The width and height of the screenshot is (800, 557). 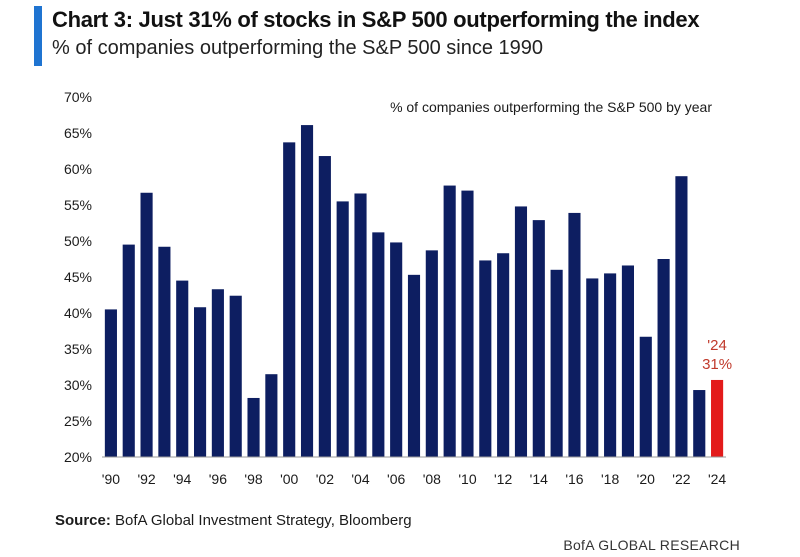 What do you see at coordinates (78, 241) in the screenshot?
I see `y-tick-label: 50%` at bounding box center [78, 241].